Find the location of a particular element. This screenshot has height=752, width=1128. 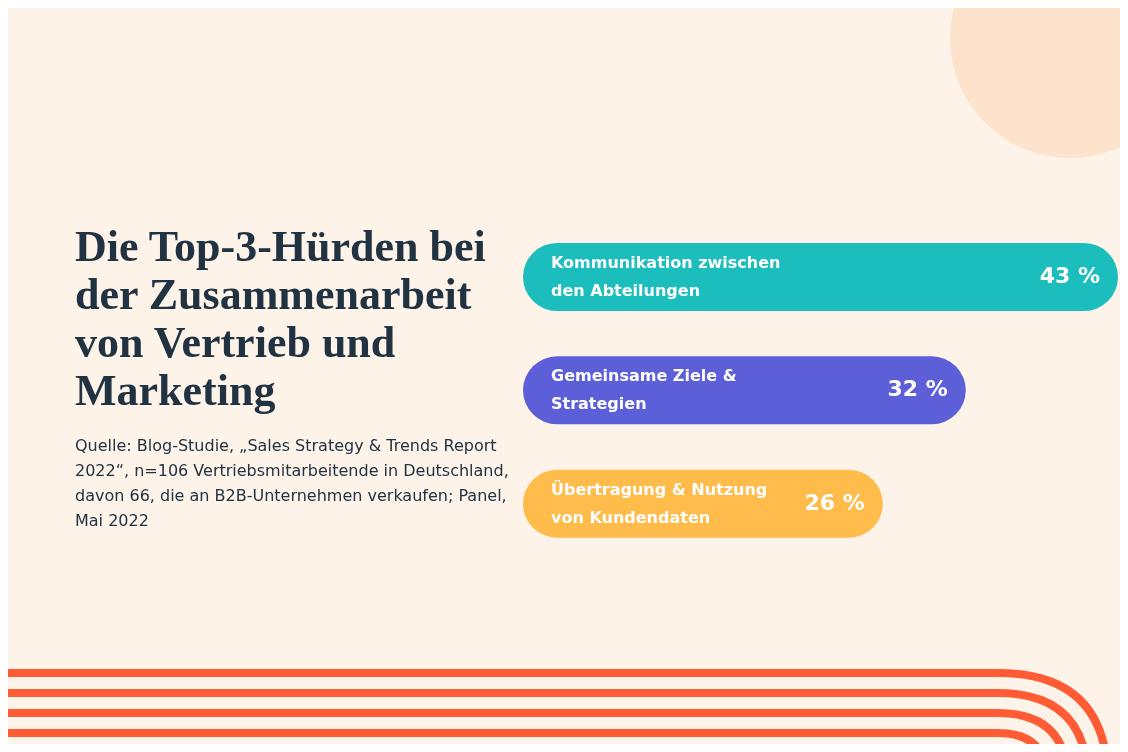

y-tick-label: Kommunikation zwischen den Abteilungen is located at coordinates (666, 276).